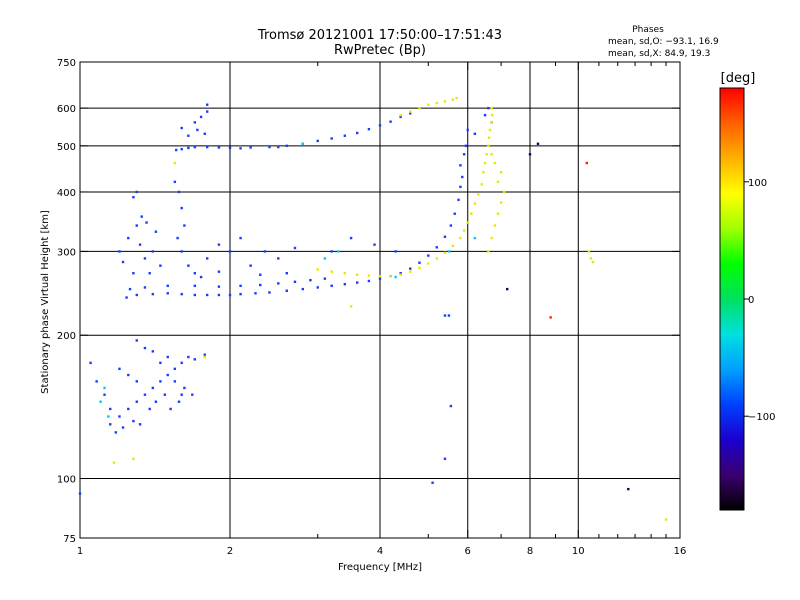 This screenshot has width=800, height=600. I want to click on x-axis-label: Frequency [MHz], so click(380, 567).